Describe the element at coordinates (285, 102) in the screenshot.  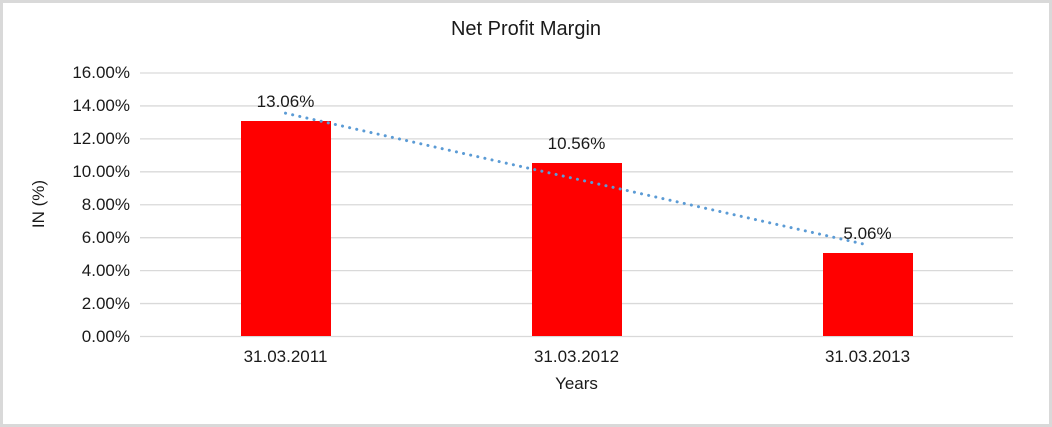
I see `data-label: 13.06%` at that location.